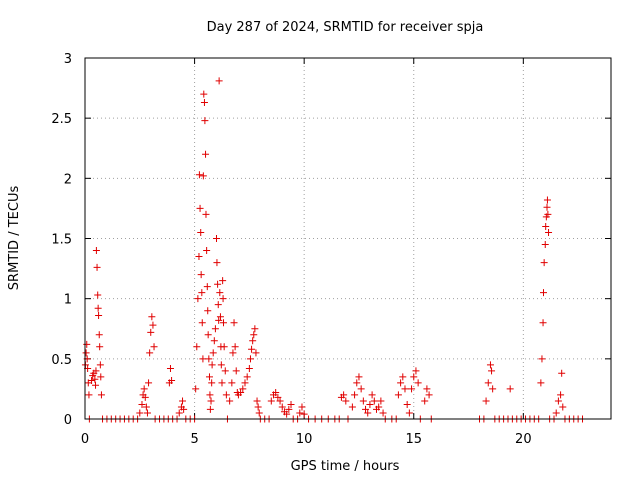 This screenshot has width=640, height=480. Describe the element at coordinates (523, 439) in the screenshot. I see `x-tick-label: 20` at that location.